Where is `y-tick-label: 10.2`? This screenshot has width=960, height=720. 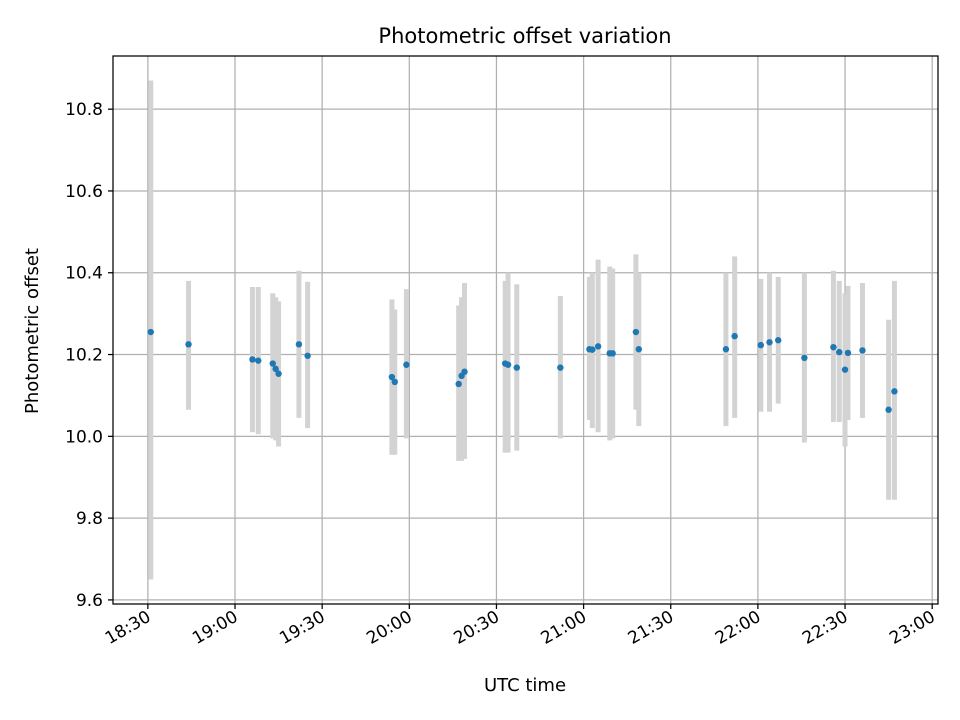
y-tick-label: 10.2 is located at coordinates (84, 356).